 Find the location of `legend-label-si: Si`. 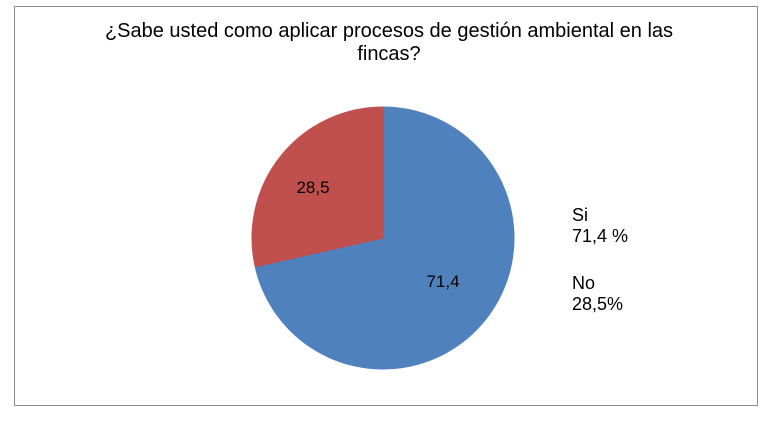

legend-label-si: Si is located at coordinates (580, 215).